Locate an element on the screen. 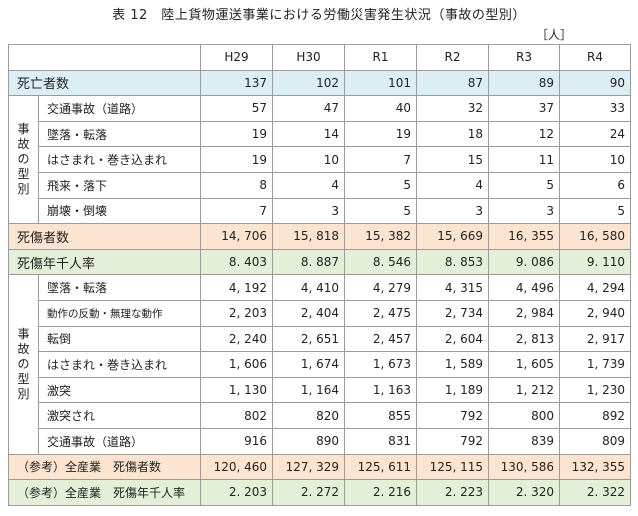 The image size is (638, 516). cell: 1, 605 is located at coordinates (524, 364).